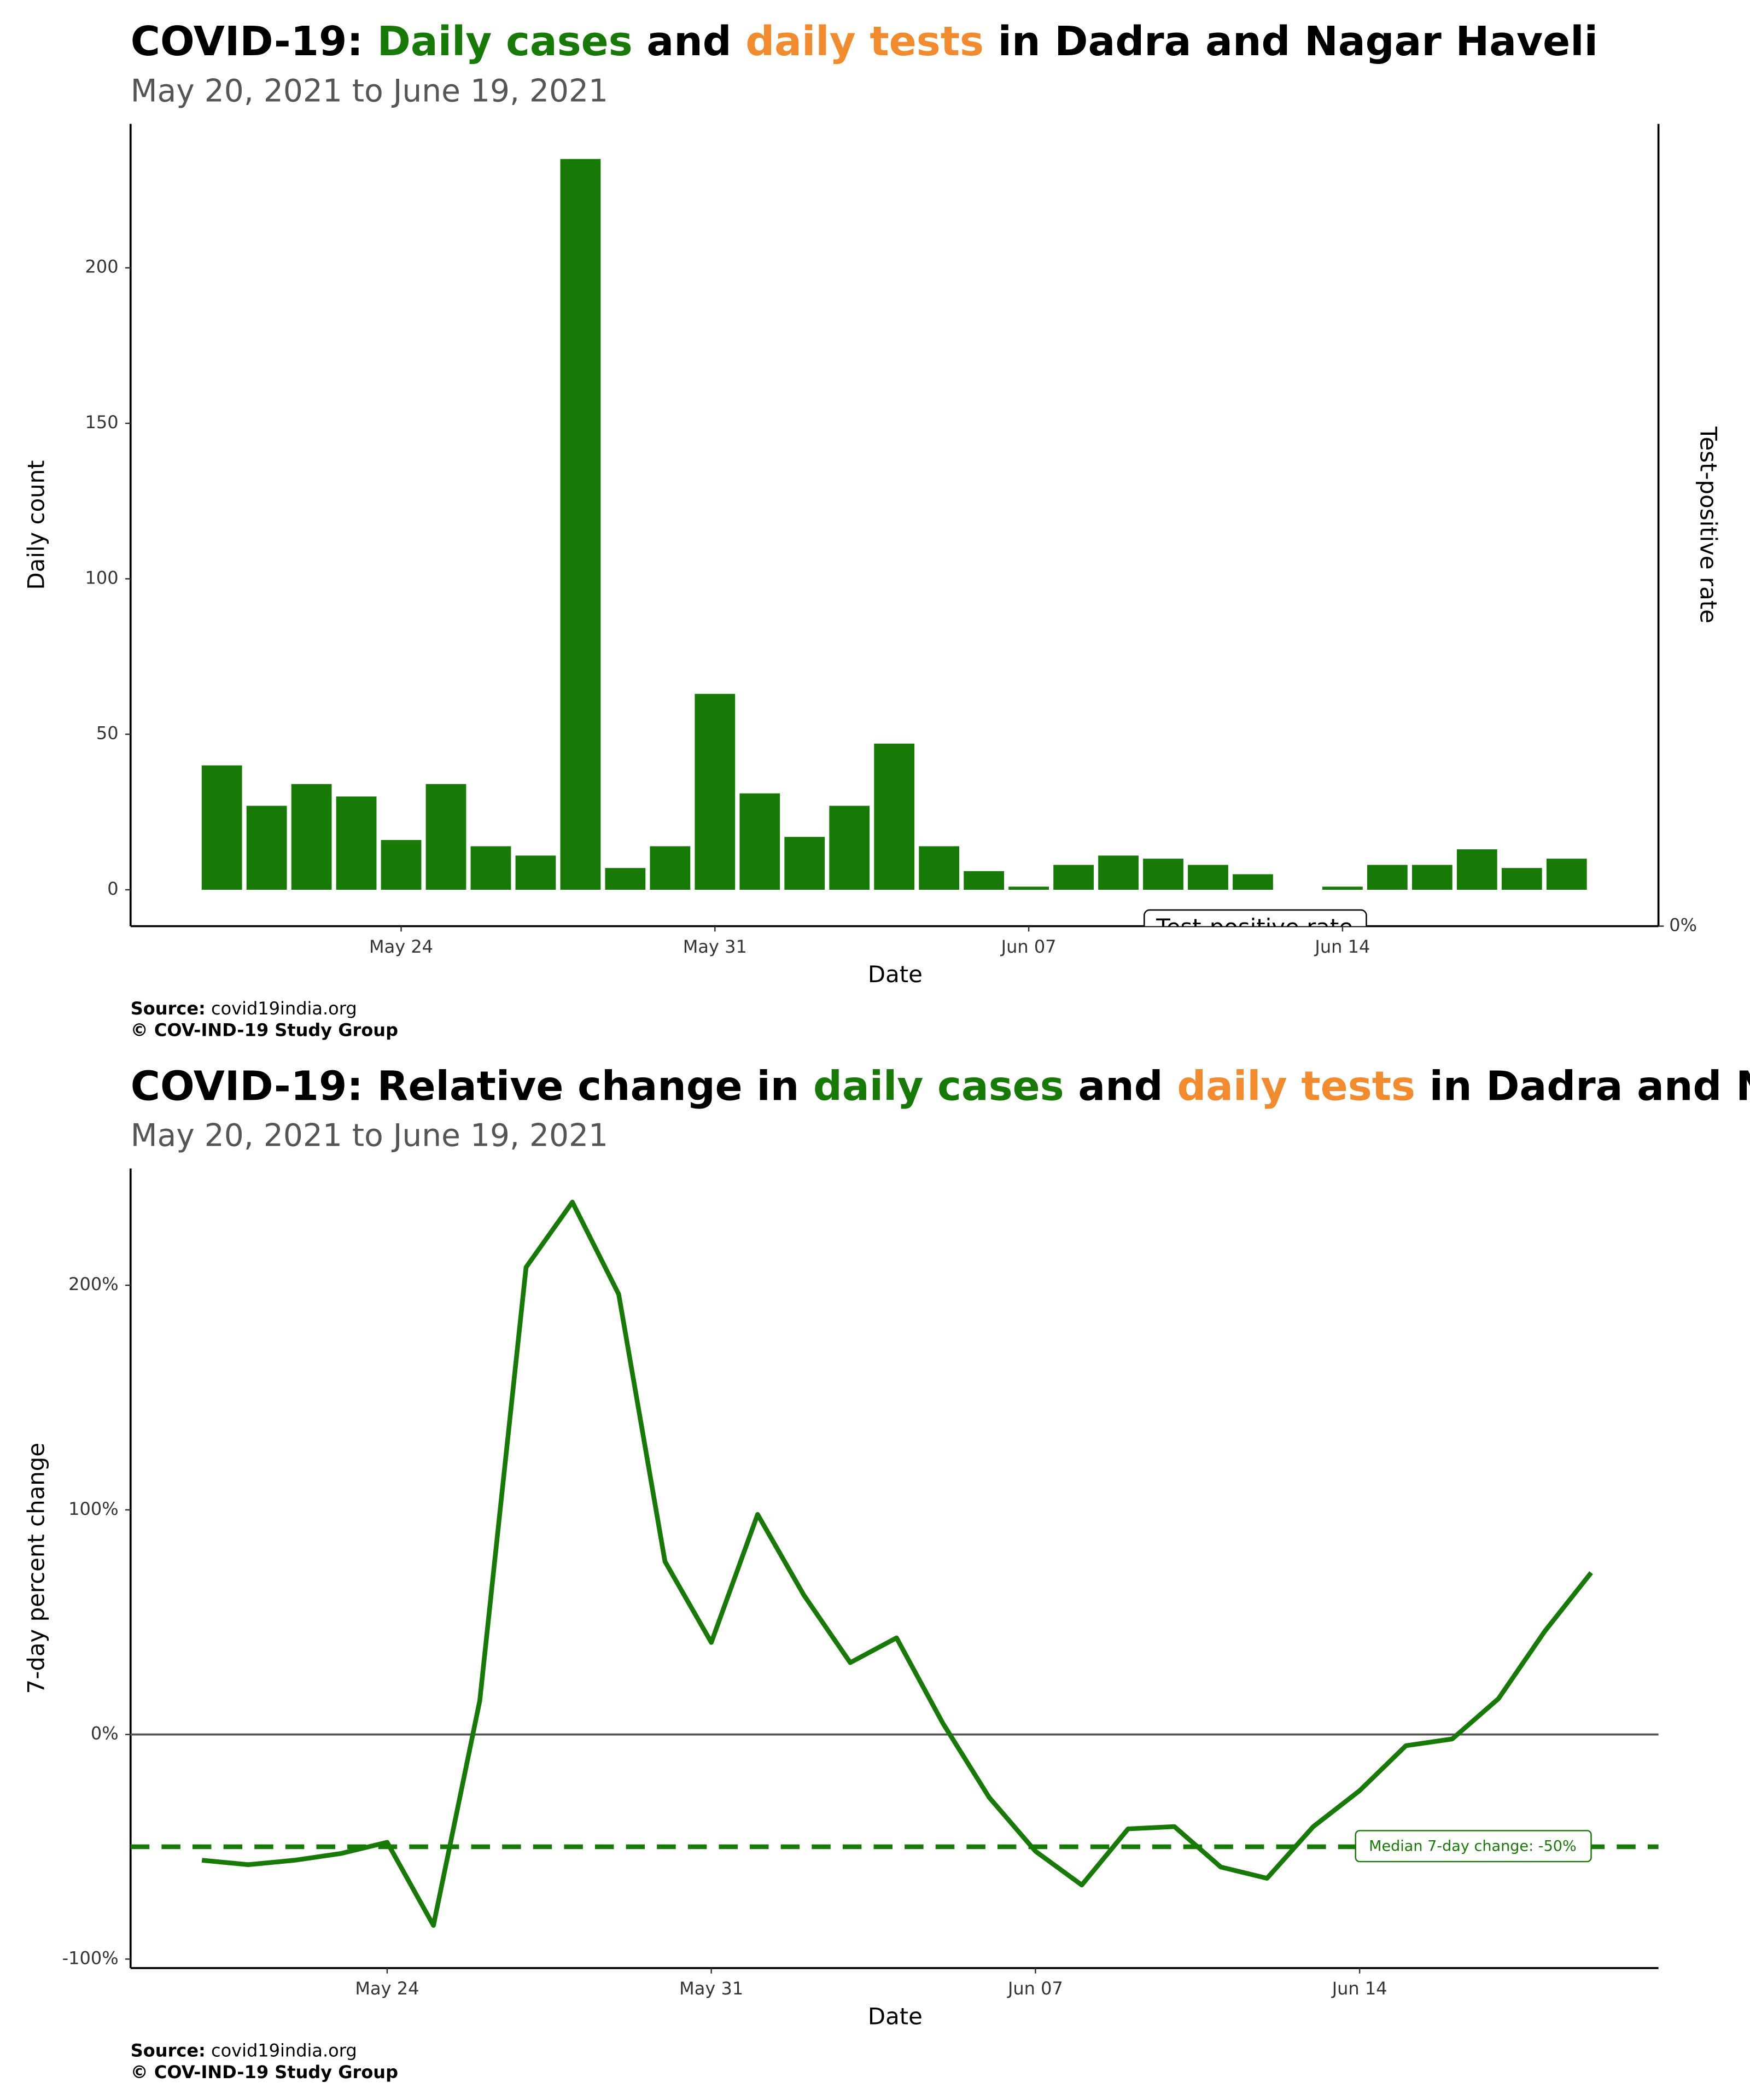 The image size is (1750, 2100). I want to click on y-tick-label: 200, so click(102, 266).